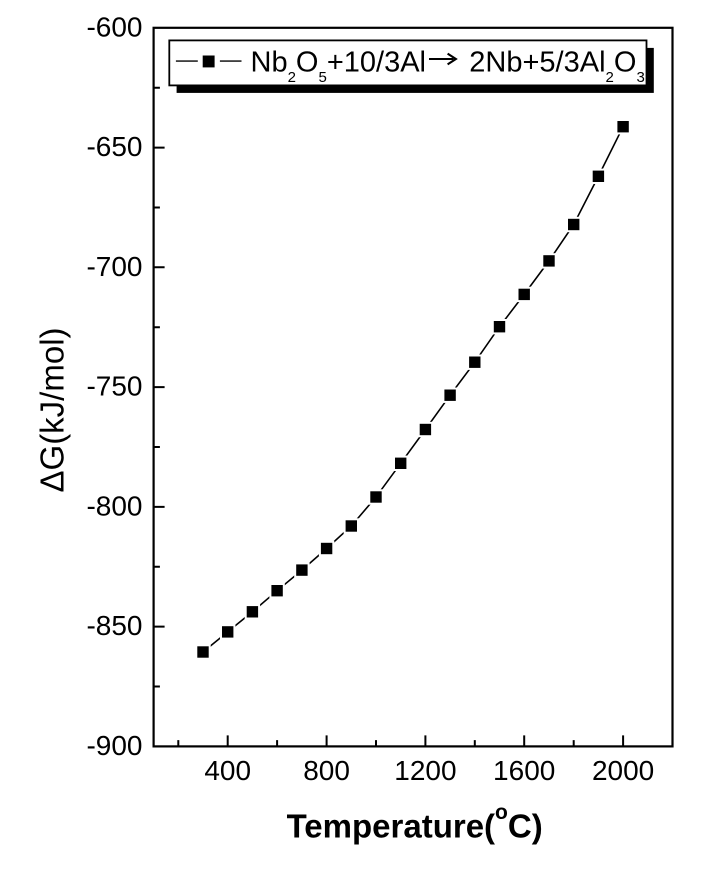 The width and height of the screenshot is (711, 870). Describe the element at coordinates (114, 505) in the screenshot. I see `svg-text: -800` at that location.